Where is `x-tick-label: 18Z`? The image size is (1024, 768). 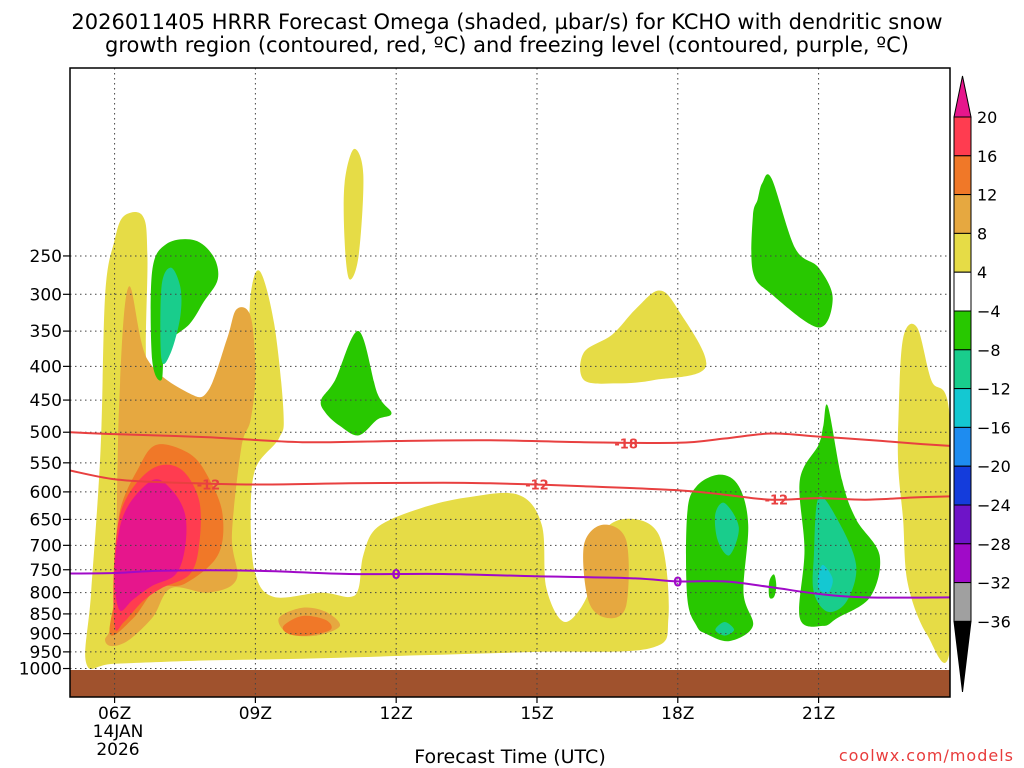 x-tick-label: 18Z is located at coordinates (677, 714).